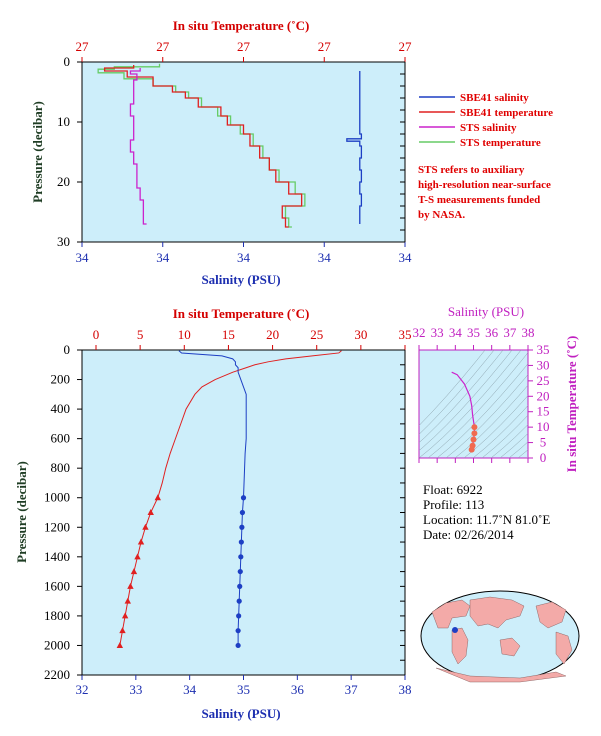  What do you see at coordinates (484, 185) in the screenshot?
I see `sts-note-line: high-resolution near-surface` at bounding box center [484, 185].